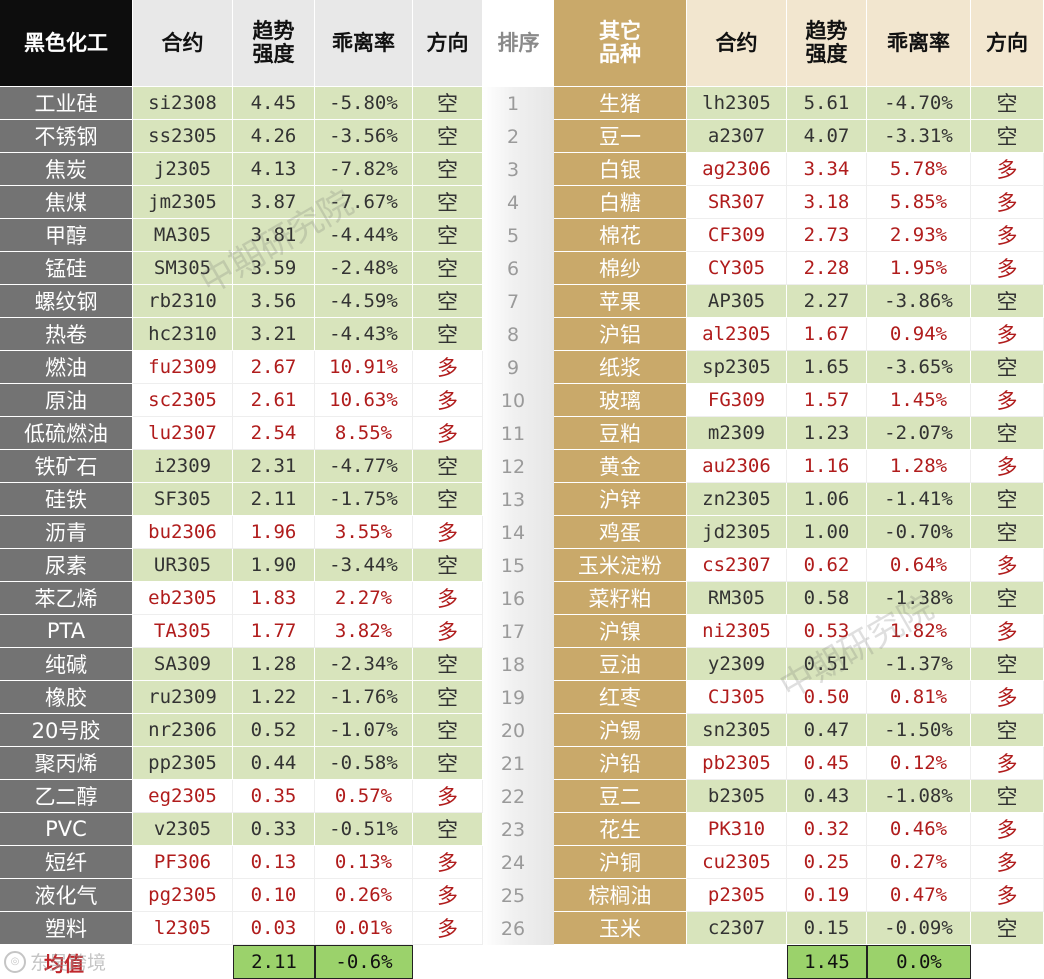  What do you see at coordinates (513, 928) in the screenshot?
I see `rank-number: 26` at bounding box center [513, 928].